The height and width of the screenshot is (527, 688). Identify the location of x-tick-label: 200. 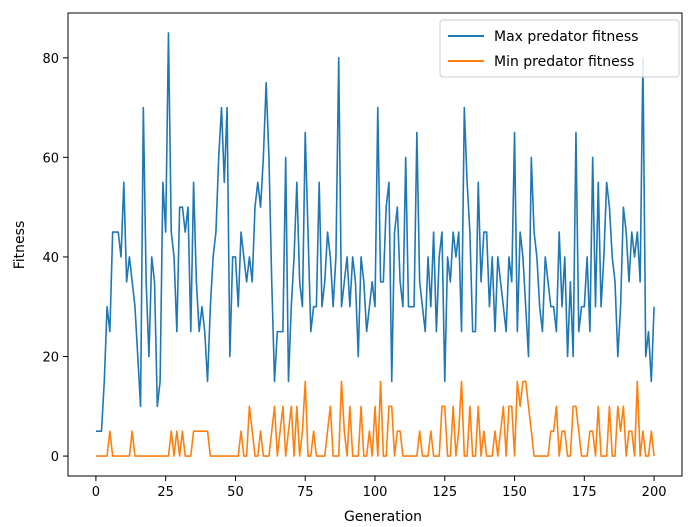
(654, 492).